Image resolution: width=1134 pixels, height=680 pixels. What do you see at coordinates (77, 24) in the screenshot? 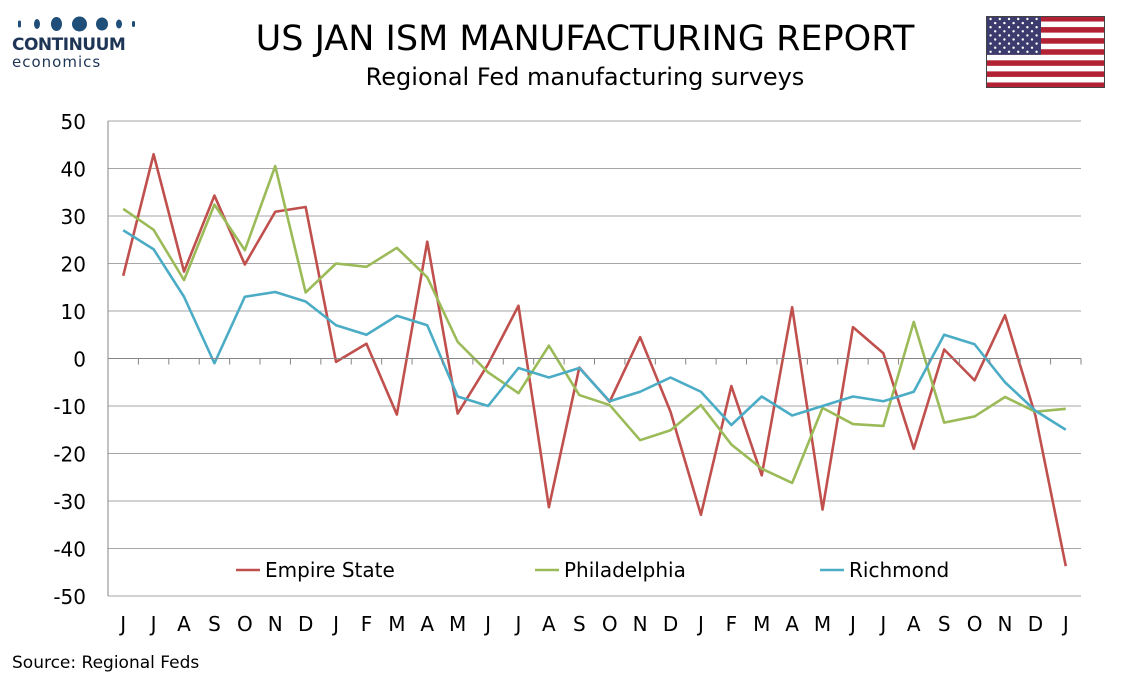
I see `logo-dots-icon` at bounding box center [77, 24].